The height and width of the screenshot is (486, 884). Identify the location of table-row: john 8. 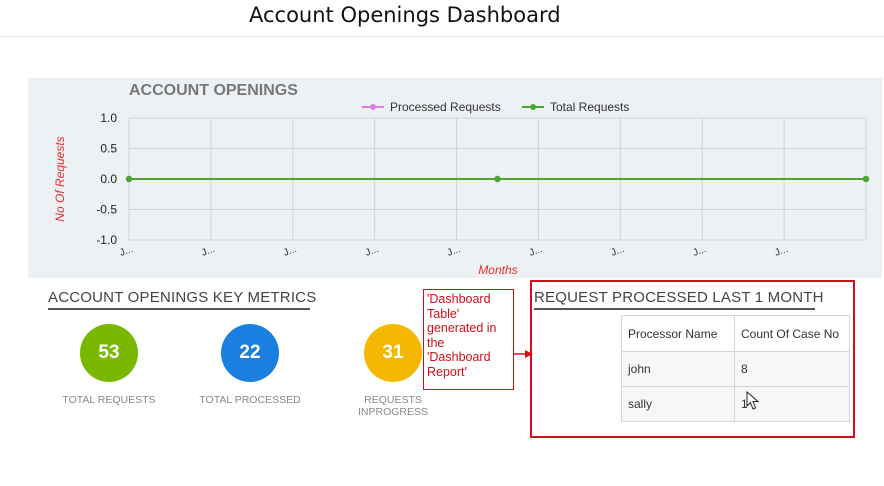
(735, 369).